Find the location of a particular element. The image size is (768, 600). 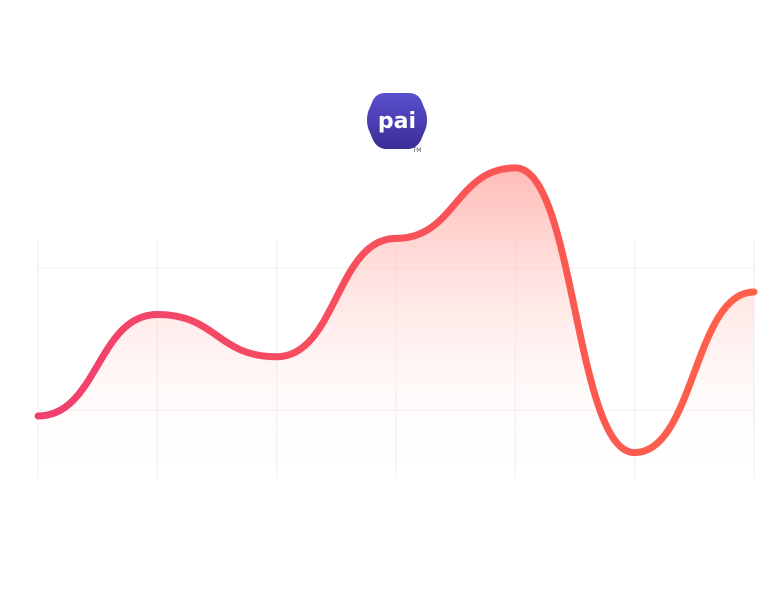

logo-badge is located at coordinates (397, 121).